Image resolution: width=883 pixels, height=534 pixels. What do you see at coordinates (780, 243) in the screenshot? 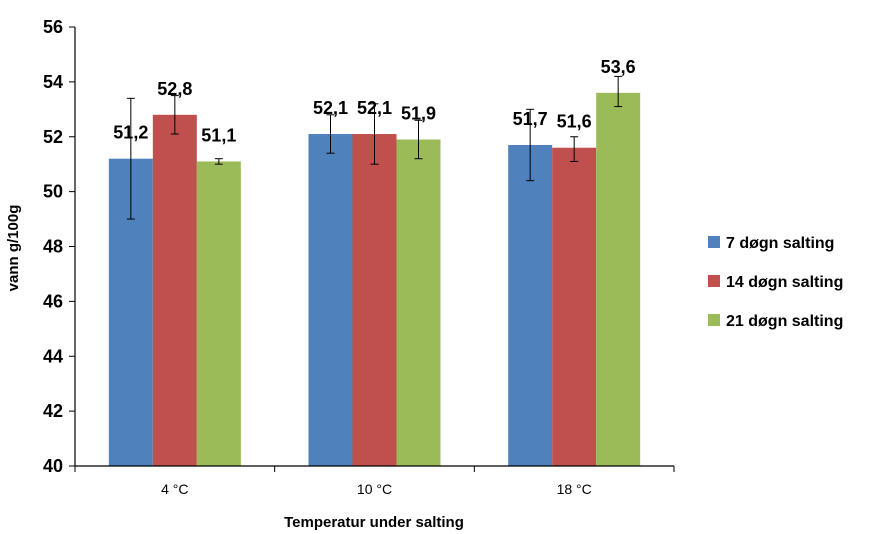
I see `legend-label: 7 døgn salting` at bounding box center [780, 243].